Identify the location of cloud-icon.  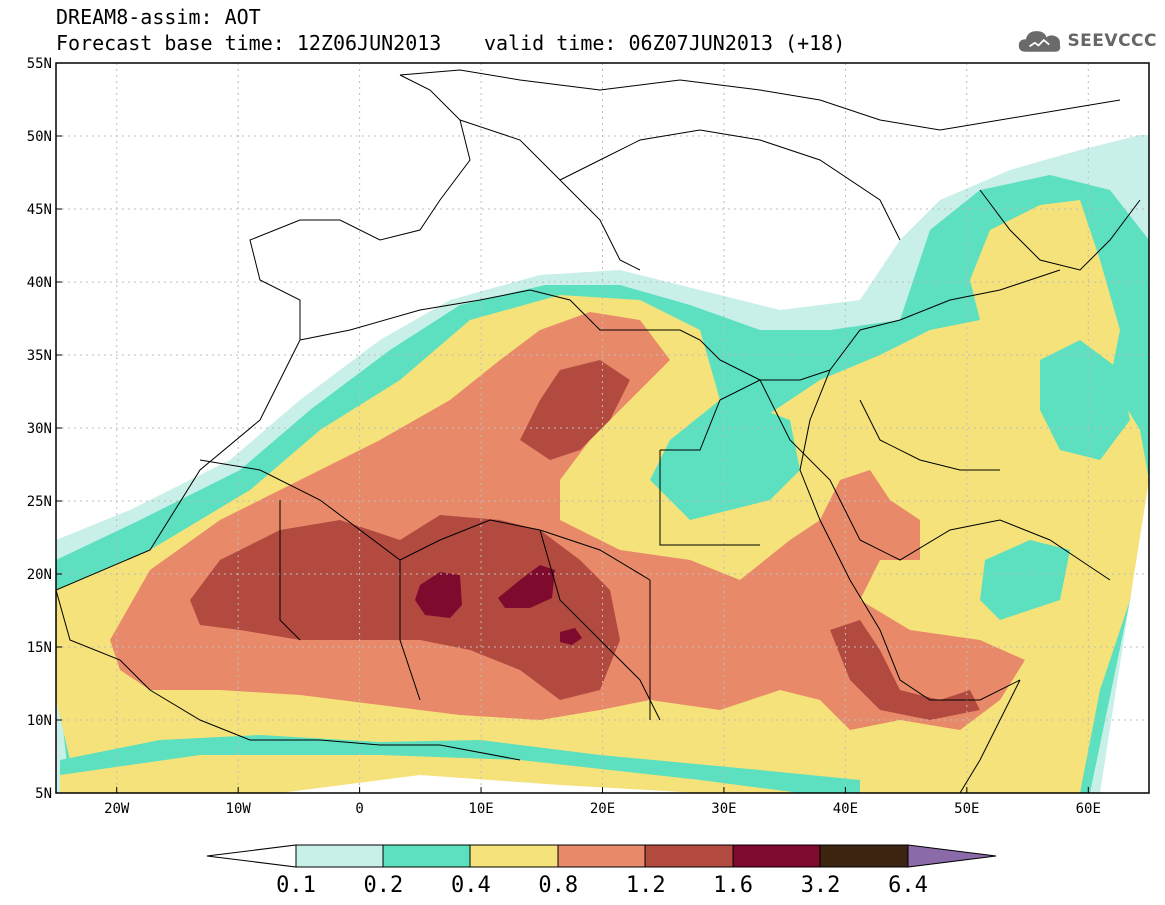
(1039, 41).